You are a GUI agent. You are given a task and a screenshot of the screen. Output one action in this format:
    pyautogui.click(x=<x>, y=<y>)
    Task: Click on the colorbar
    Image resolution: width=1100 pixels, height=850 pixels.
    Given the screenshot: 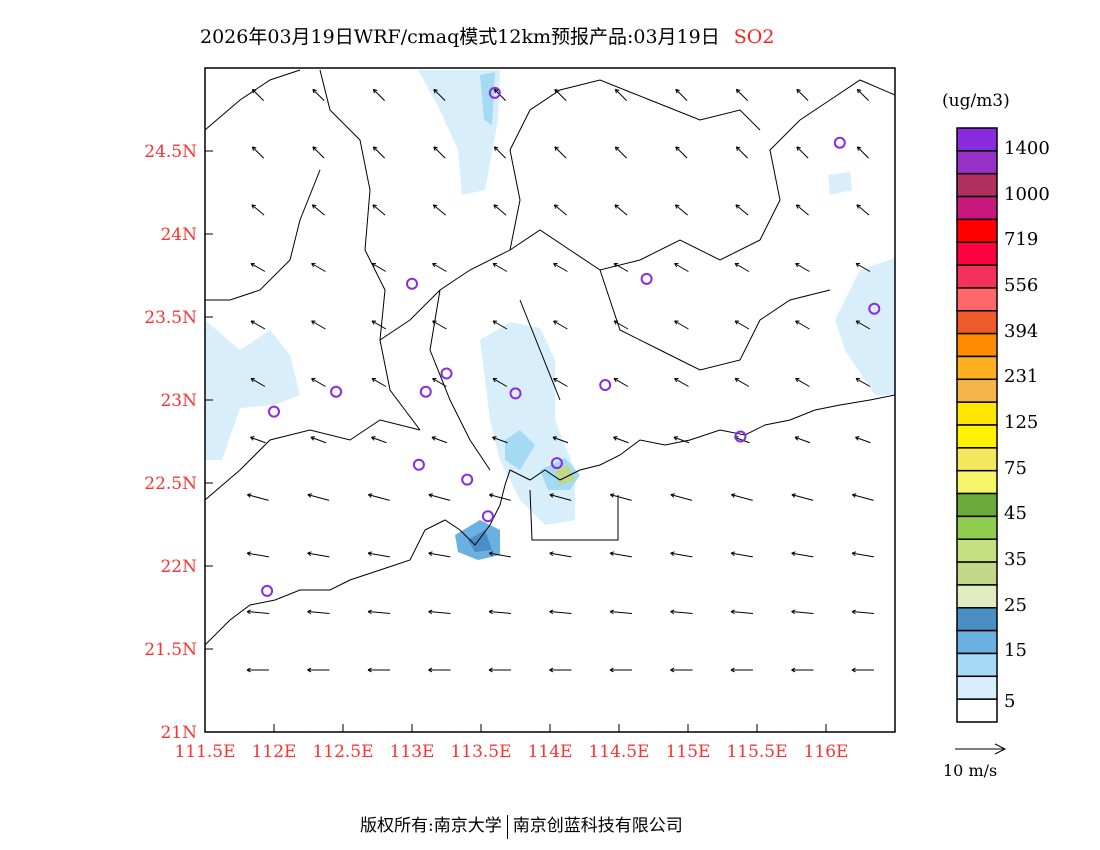 What is the action you would take?
    pyautogui.click(x=977, y=425)
    